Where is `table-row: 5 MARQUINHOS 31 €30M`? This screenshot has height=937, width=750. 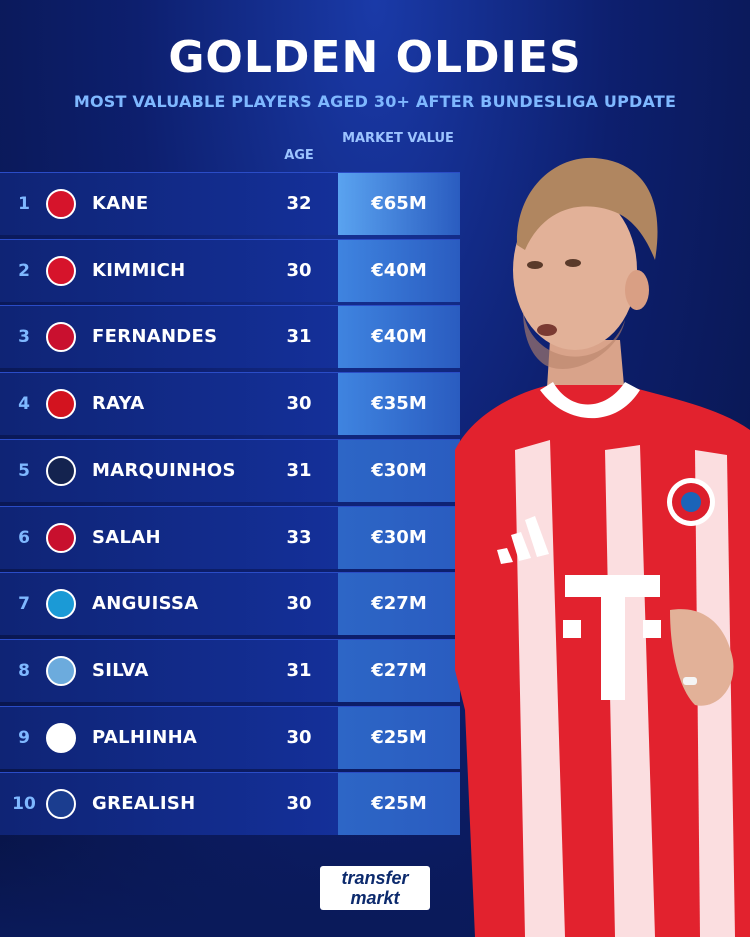
table-row: 5 MARQUINHOS 31 €30M is located at coordinates (230, 470).